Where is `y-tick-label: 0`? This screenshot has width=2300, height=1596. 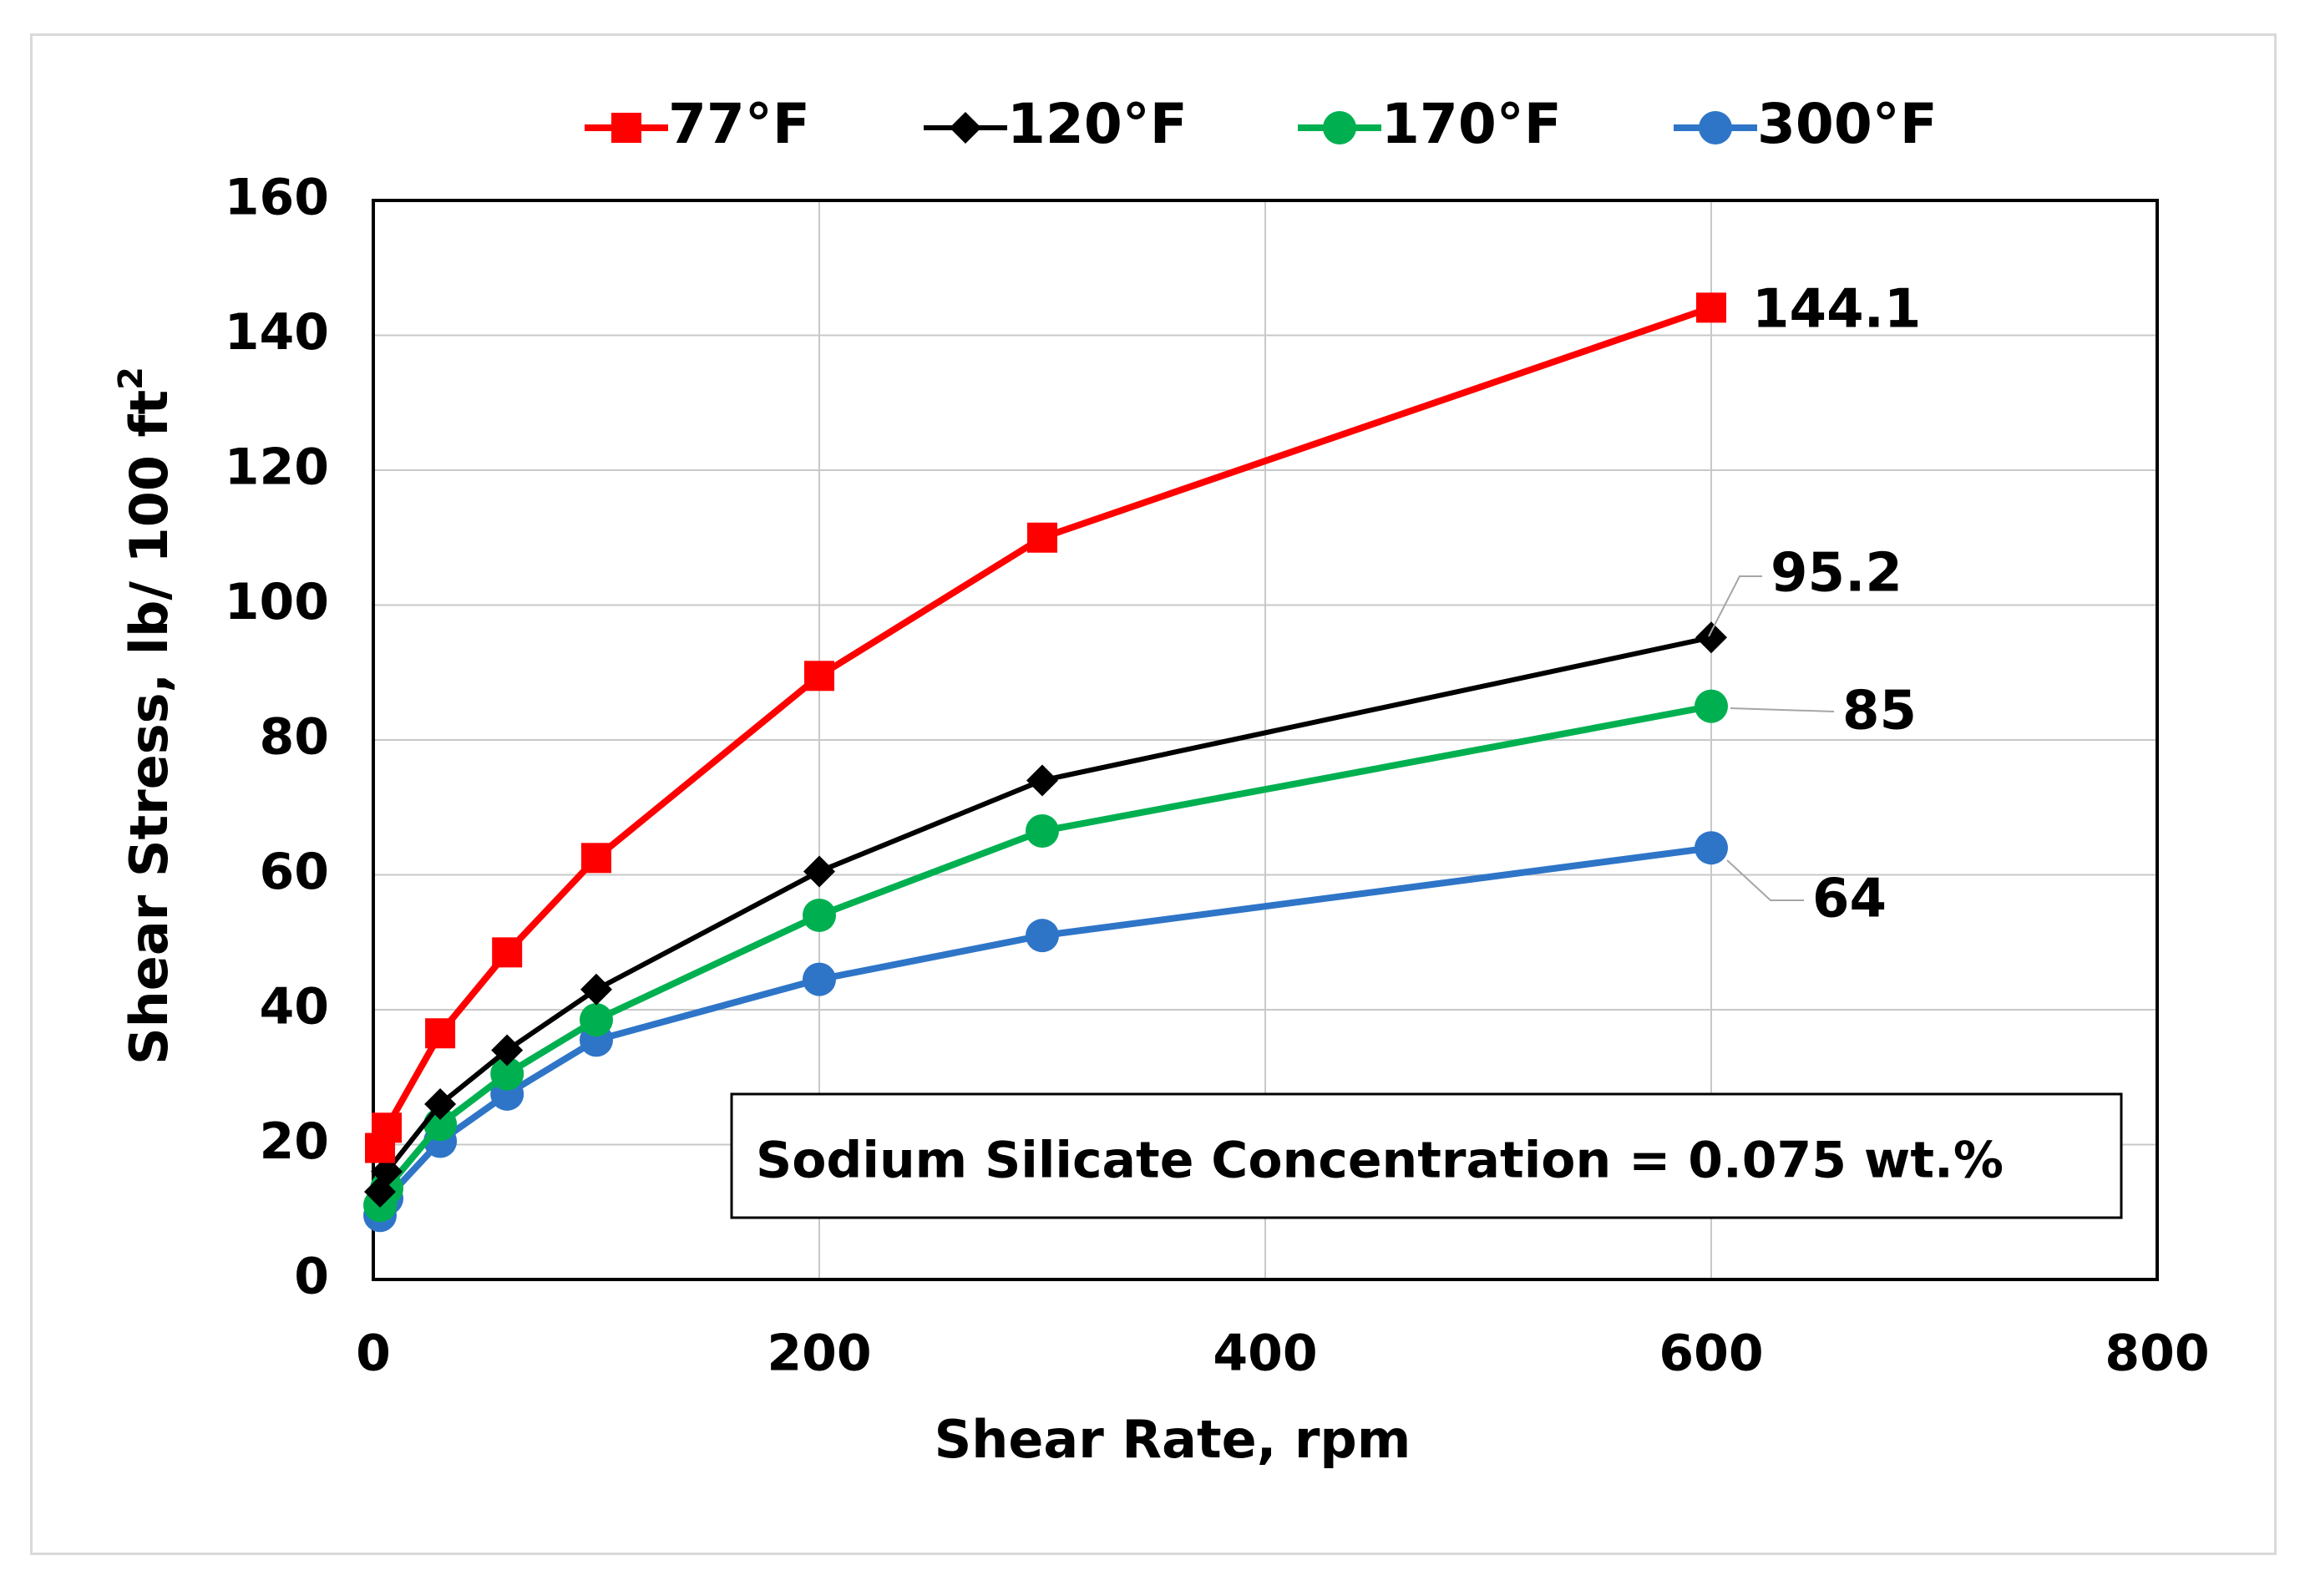
y-tick-label: 0 is located at coordinates (311, 1277).